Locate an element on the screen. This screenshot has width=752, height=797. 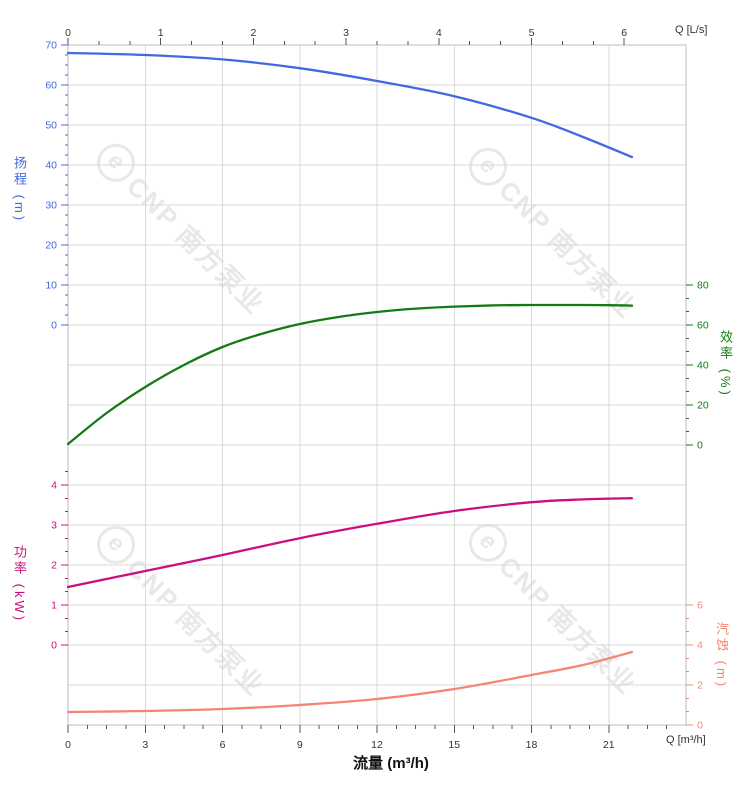
npsh-axis is located at coordinates (689, 665).